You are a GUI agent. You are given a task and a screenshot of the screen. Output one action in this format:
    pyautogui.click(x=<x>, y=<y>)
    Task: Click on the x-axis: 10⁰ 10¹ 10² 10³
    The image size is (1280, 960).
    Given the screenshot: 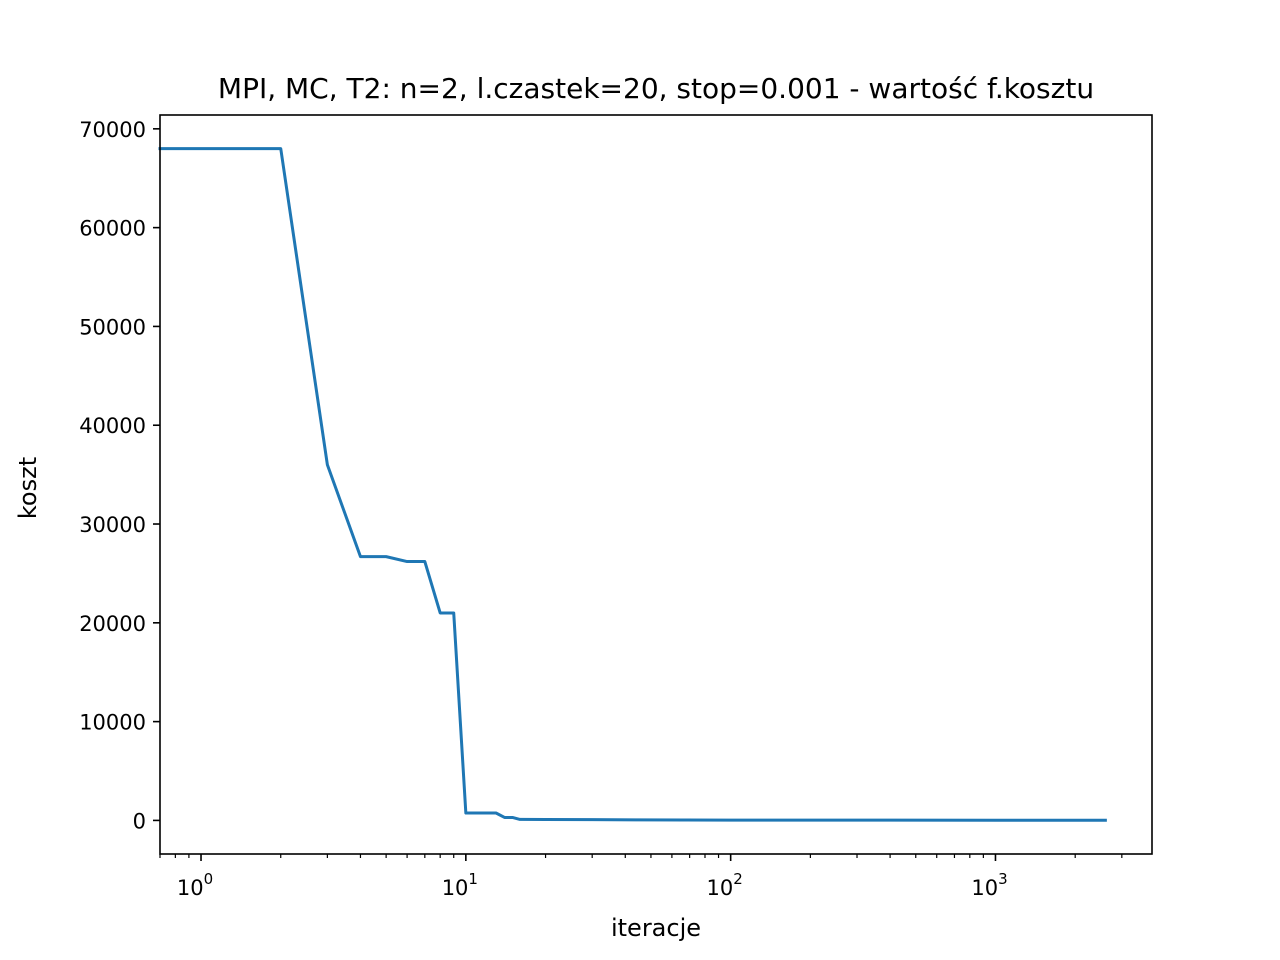 What is the action you would take?
    pyautogui.click(x=641, y=877)
    